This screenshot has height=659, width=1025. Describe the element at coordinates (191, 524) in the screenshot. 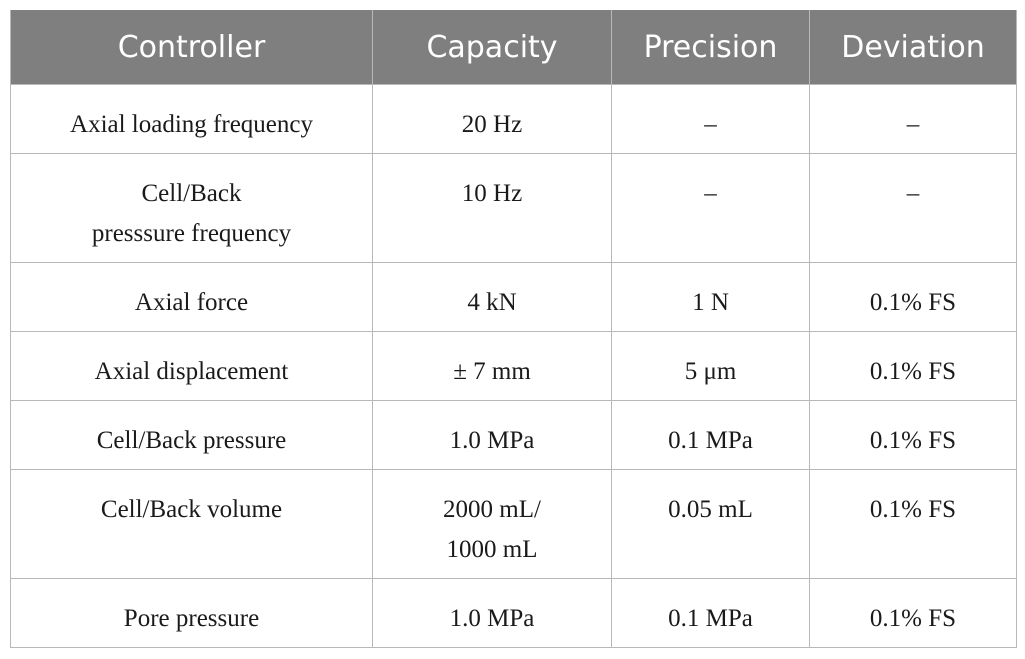

I see `controller-cell: Cell/Back volume` at that location.